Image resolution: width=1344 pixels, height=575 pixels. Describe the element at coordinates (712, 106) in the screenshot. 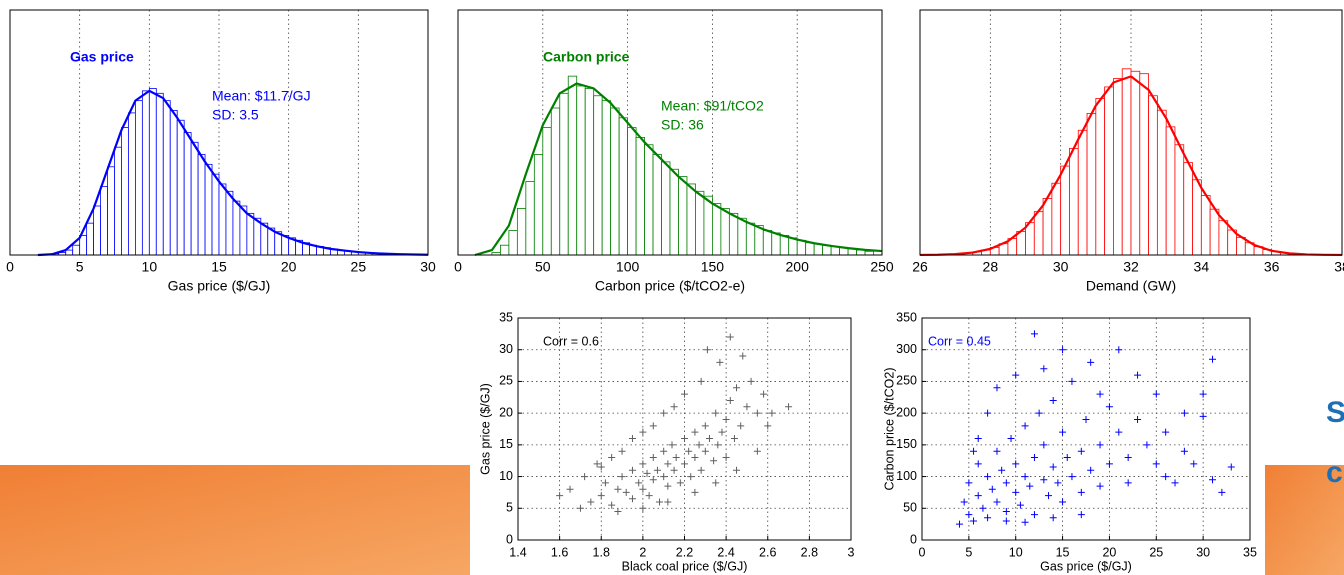

I see `annotation: Mean: $91/tCO2` at that location.